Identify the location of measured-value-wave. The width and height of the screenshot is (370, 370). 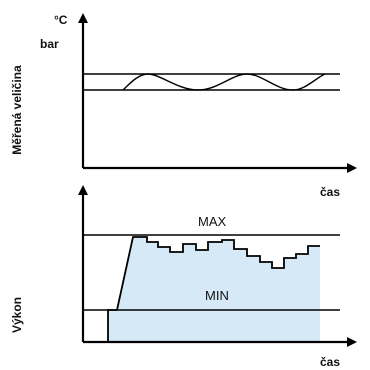
(224, 82).